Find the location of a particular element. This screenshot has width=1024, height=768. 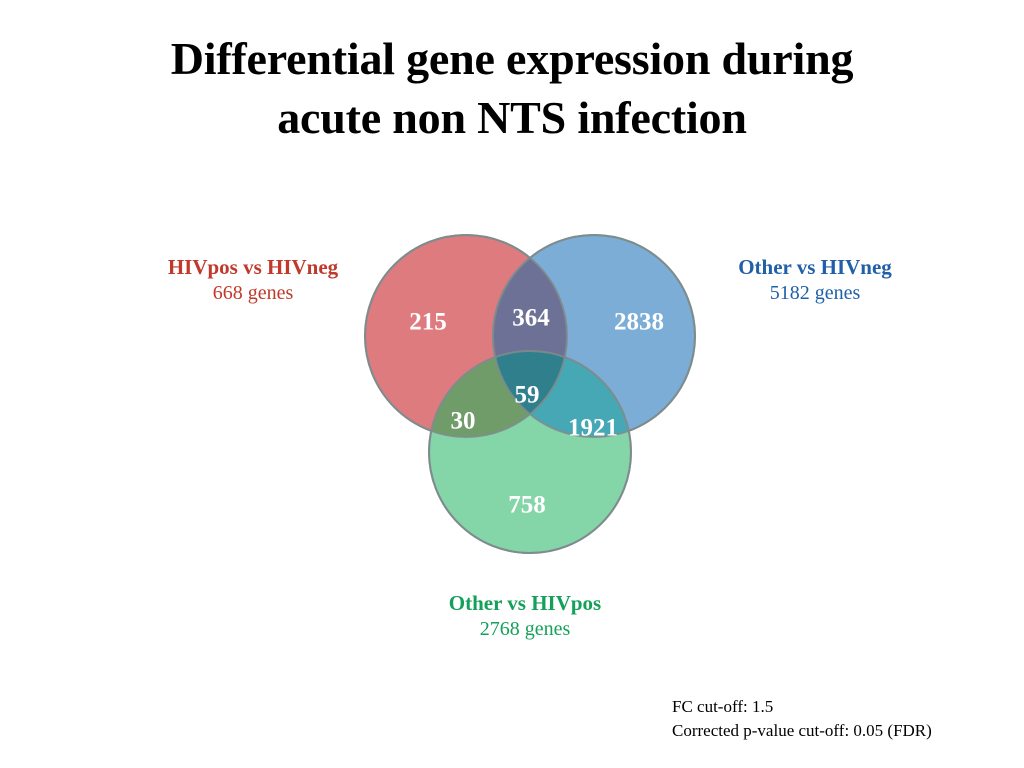

cutoff-note-fc: FC cut-off: 1.5 is located at coordinates (723, 706).